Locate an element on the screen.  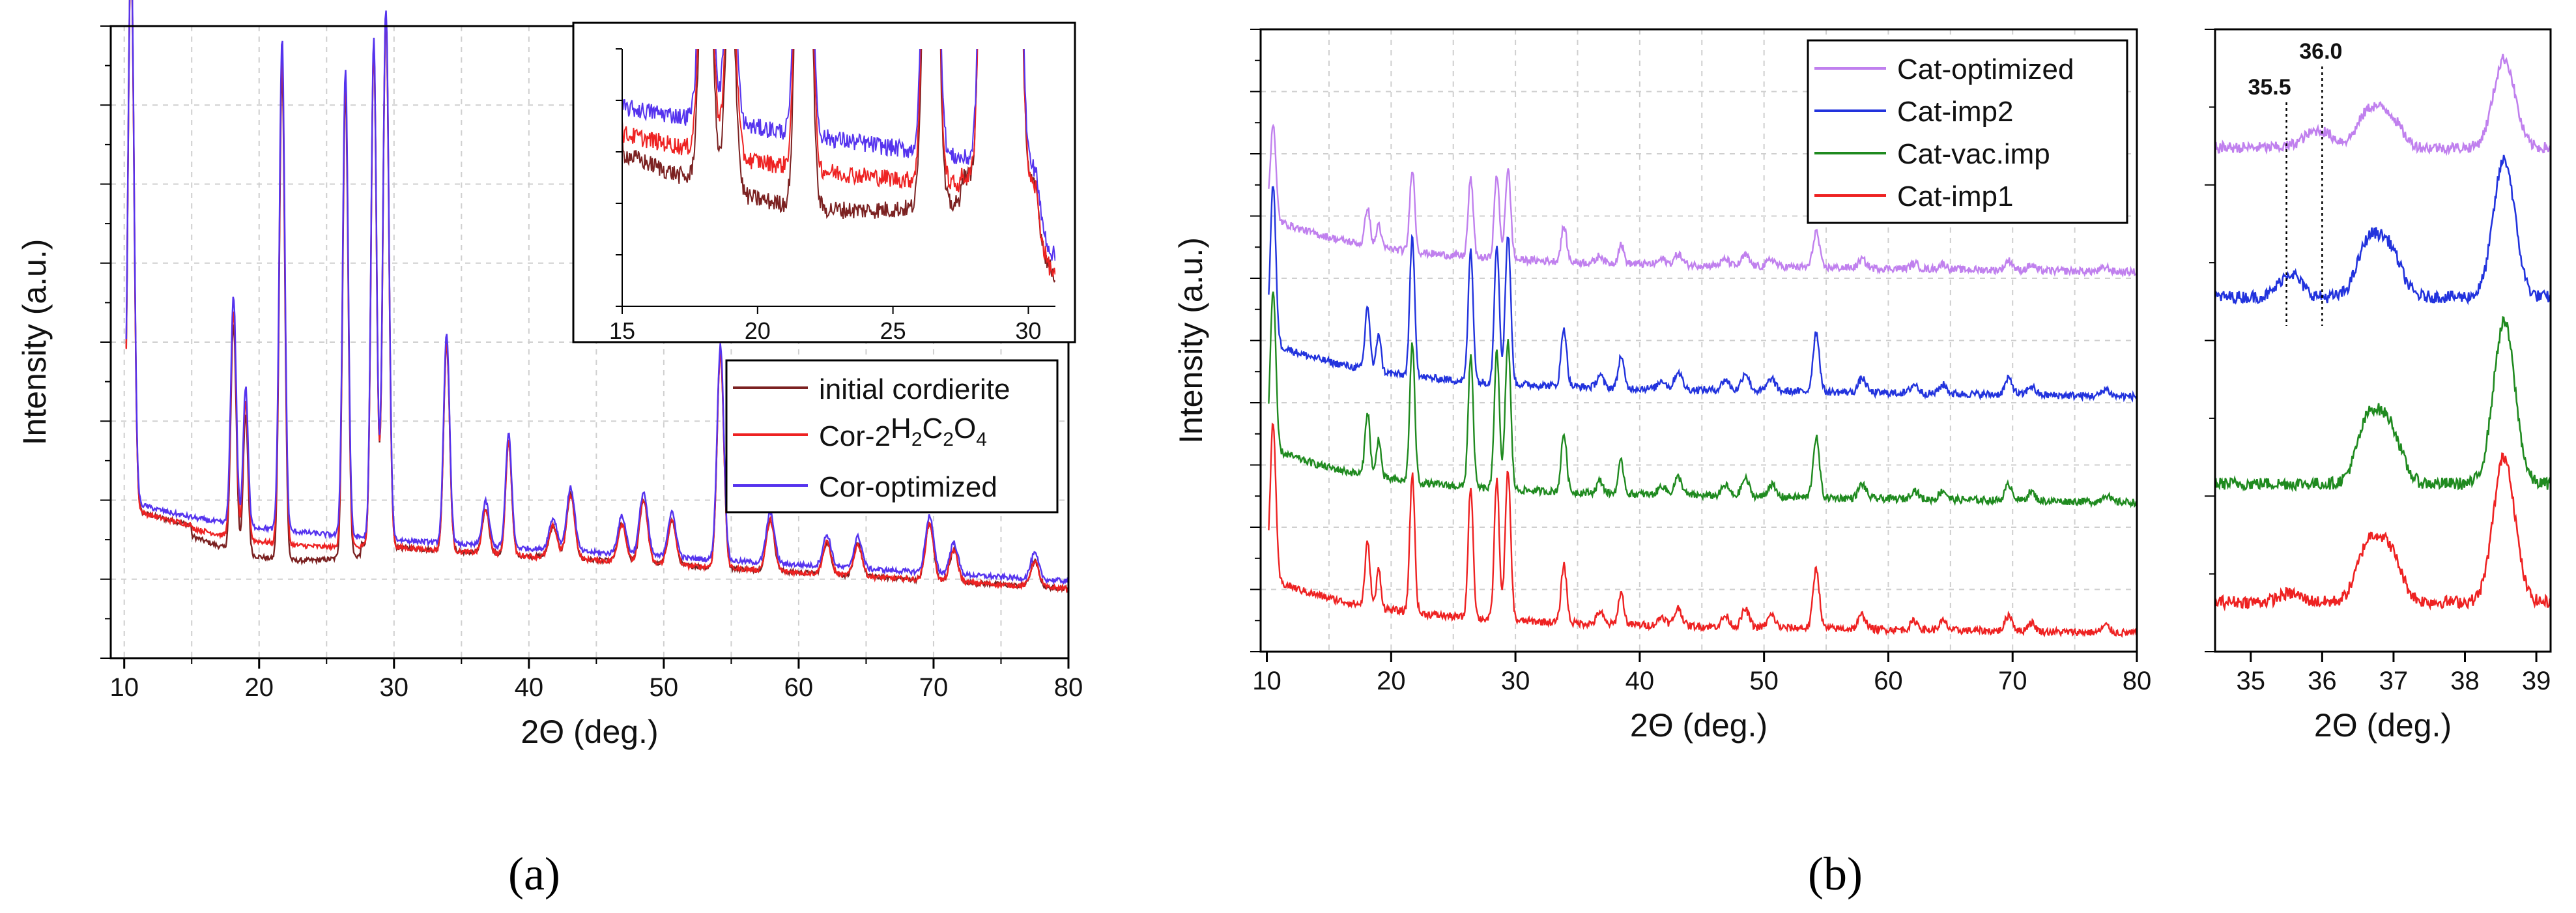
a-ylabel: Intensity (a.u.) is located at coordinates (34, 342).